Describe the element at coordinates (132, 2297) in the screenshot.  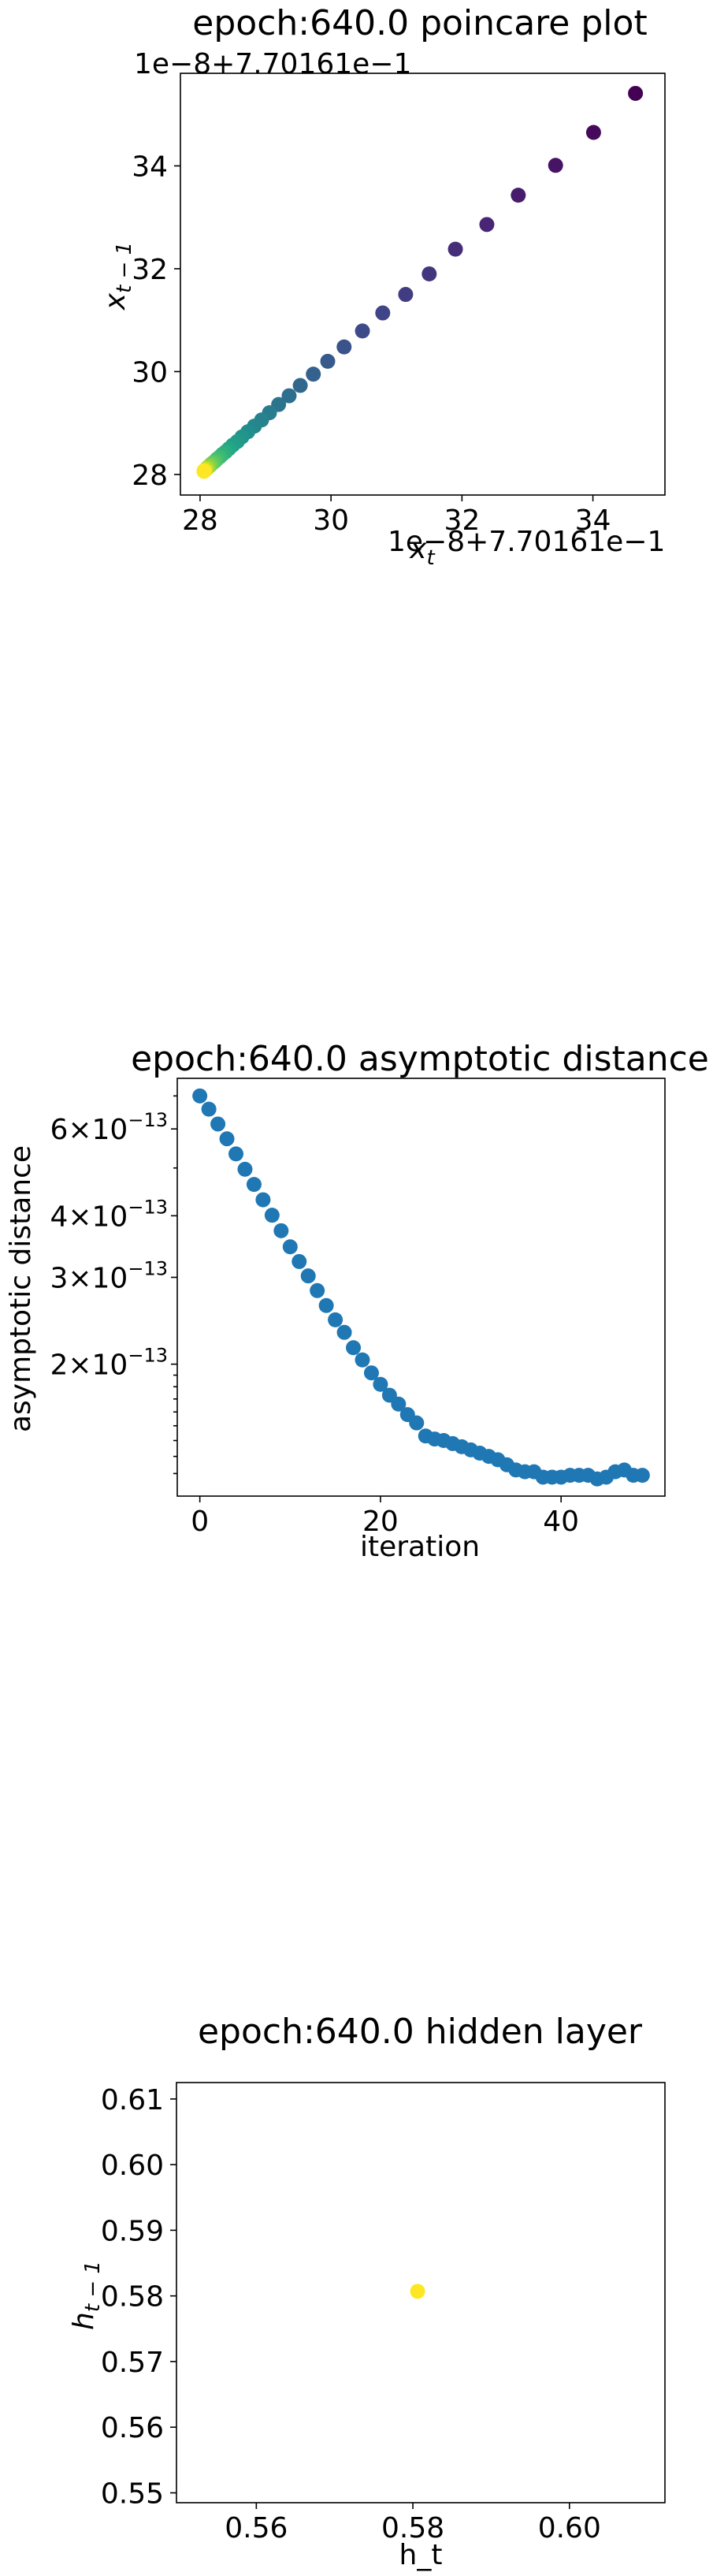
I see `y-tick-label: 0.58` at that location.